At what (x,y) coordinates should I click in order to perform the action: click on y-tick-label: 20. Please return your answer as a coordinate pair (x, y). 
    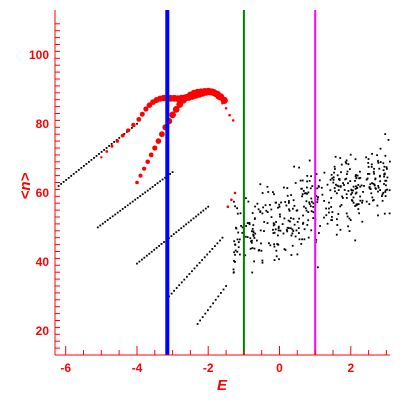
    Looking at the image, I should click on (43, 331).